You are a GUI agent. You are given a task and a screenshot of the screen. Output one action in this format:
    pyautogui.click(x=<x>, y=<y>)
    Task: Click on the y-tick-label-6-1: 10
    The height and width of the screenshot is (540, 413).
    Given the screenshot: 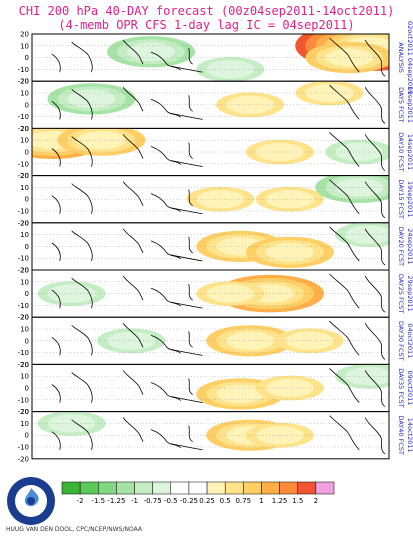 What is the action you would take?
    pyautogui.click(x=24, y=330)
    